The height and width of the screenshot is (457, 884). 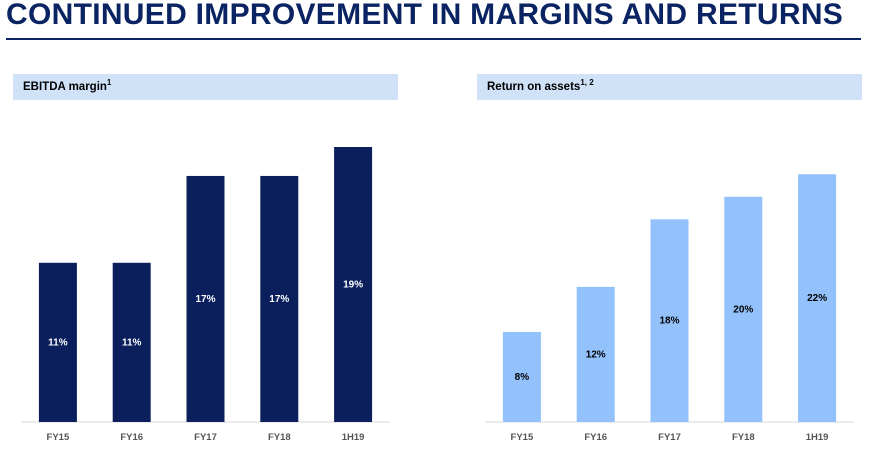 I want to click on ebitda-value-label: 19%, so click(x=353, y=285).